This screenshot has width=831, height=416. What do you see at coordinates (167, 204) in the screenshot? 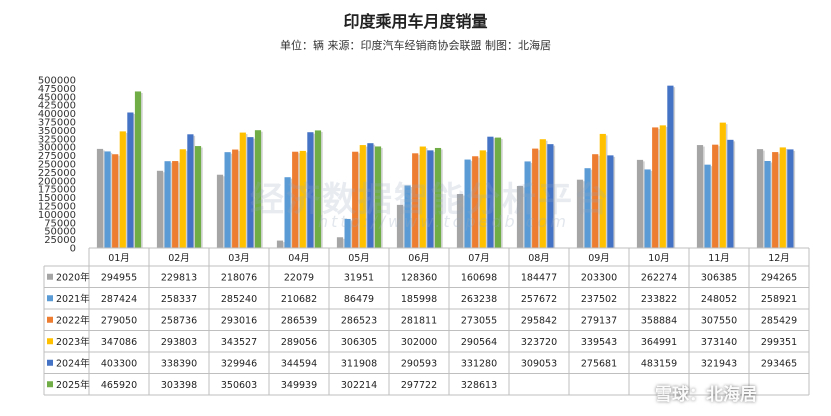
I see `bar-2021年-02月` at bounding box center [167, 204].